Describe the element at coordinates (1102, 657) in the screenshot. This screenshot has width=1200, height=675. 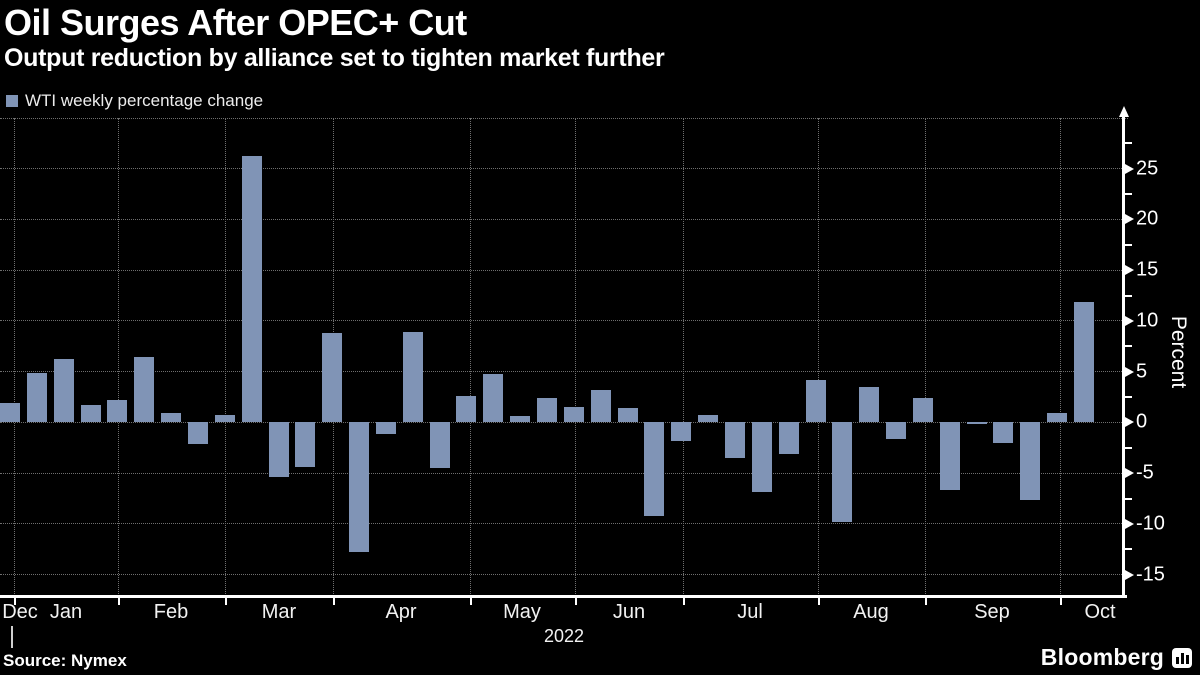
I see `bloomberg-wordmark: Bloomberg` at that location.